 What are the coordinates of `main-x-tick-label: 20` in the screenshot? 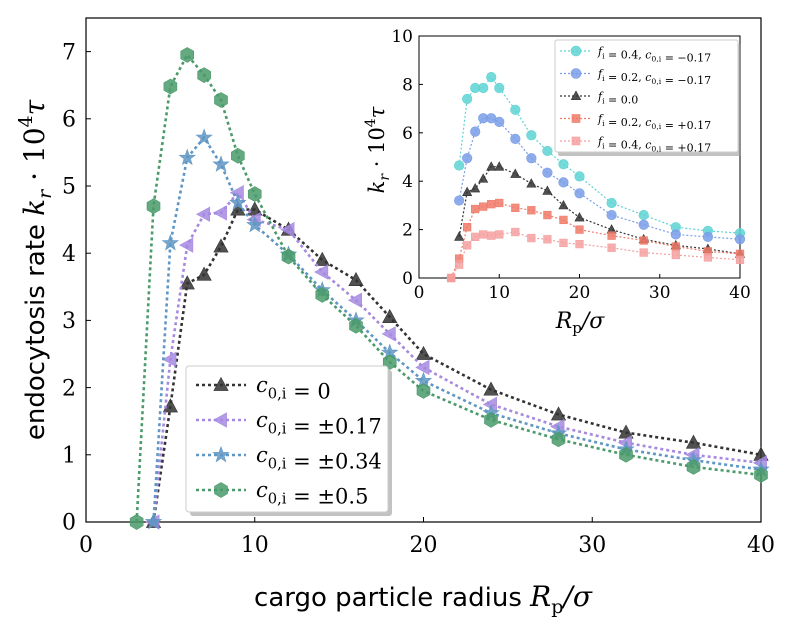 It's located at (424, 545).